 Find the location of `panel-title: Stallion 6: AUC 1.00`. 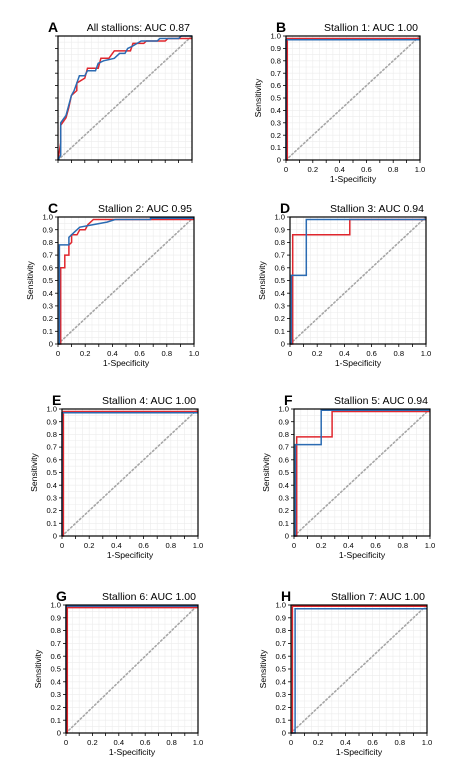

panel-title: Stallion 6: AUC 1.00 is located at coordinates (149, 597).